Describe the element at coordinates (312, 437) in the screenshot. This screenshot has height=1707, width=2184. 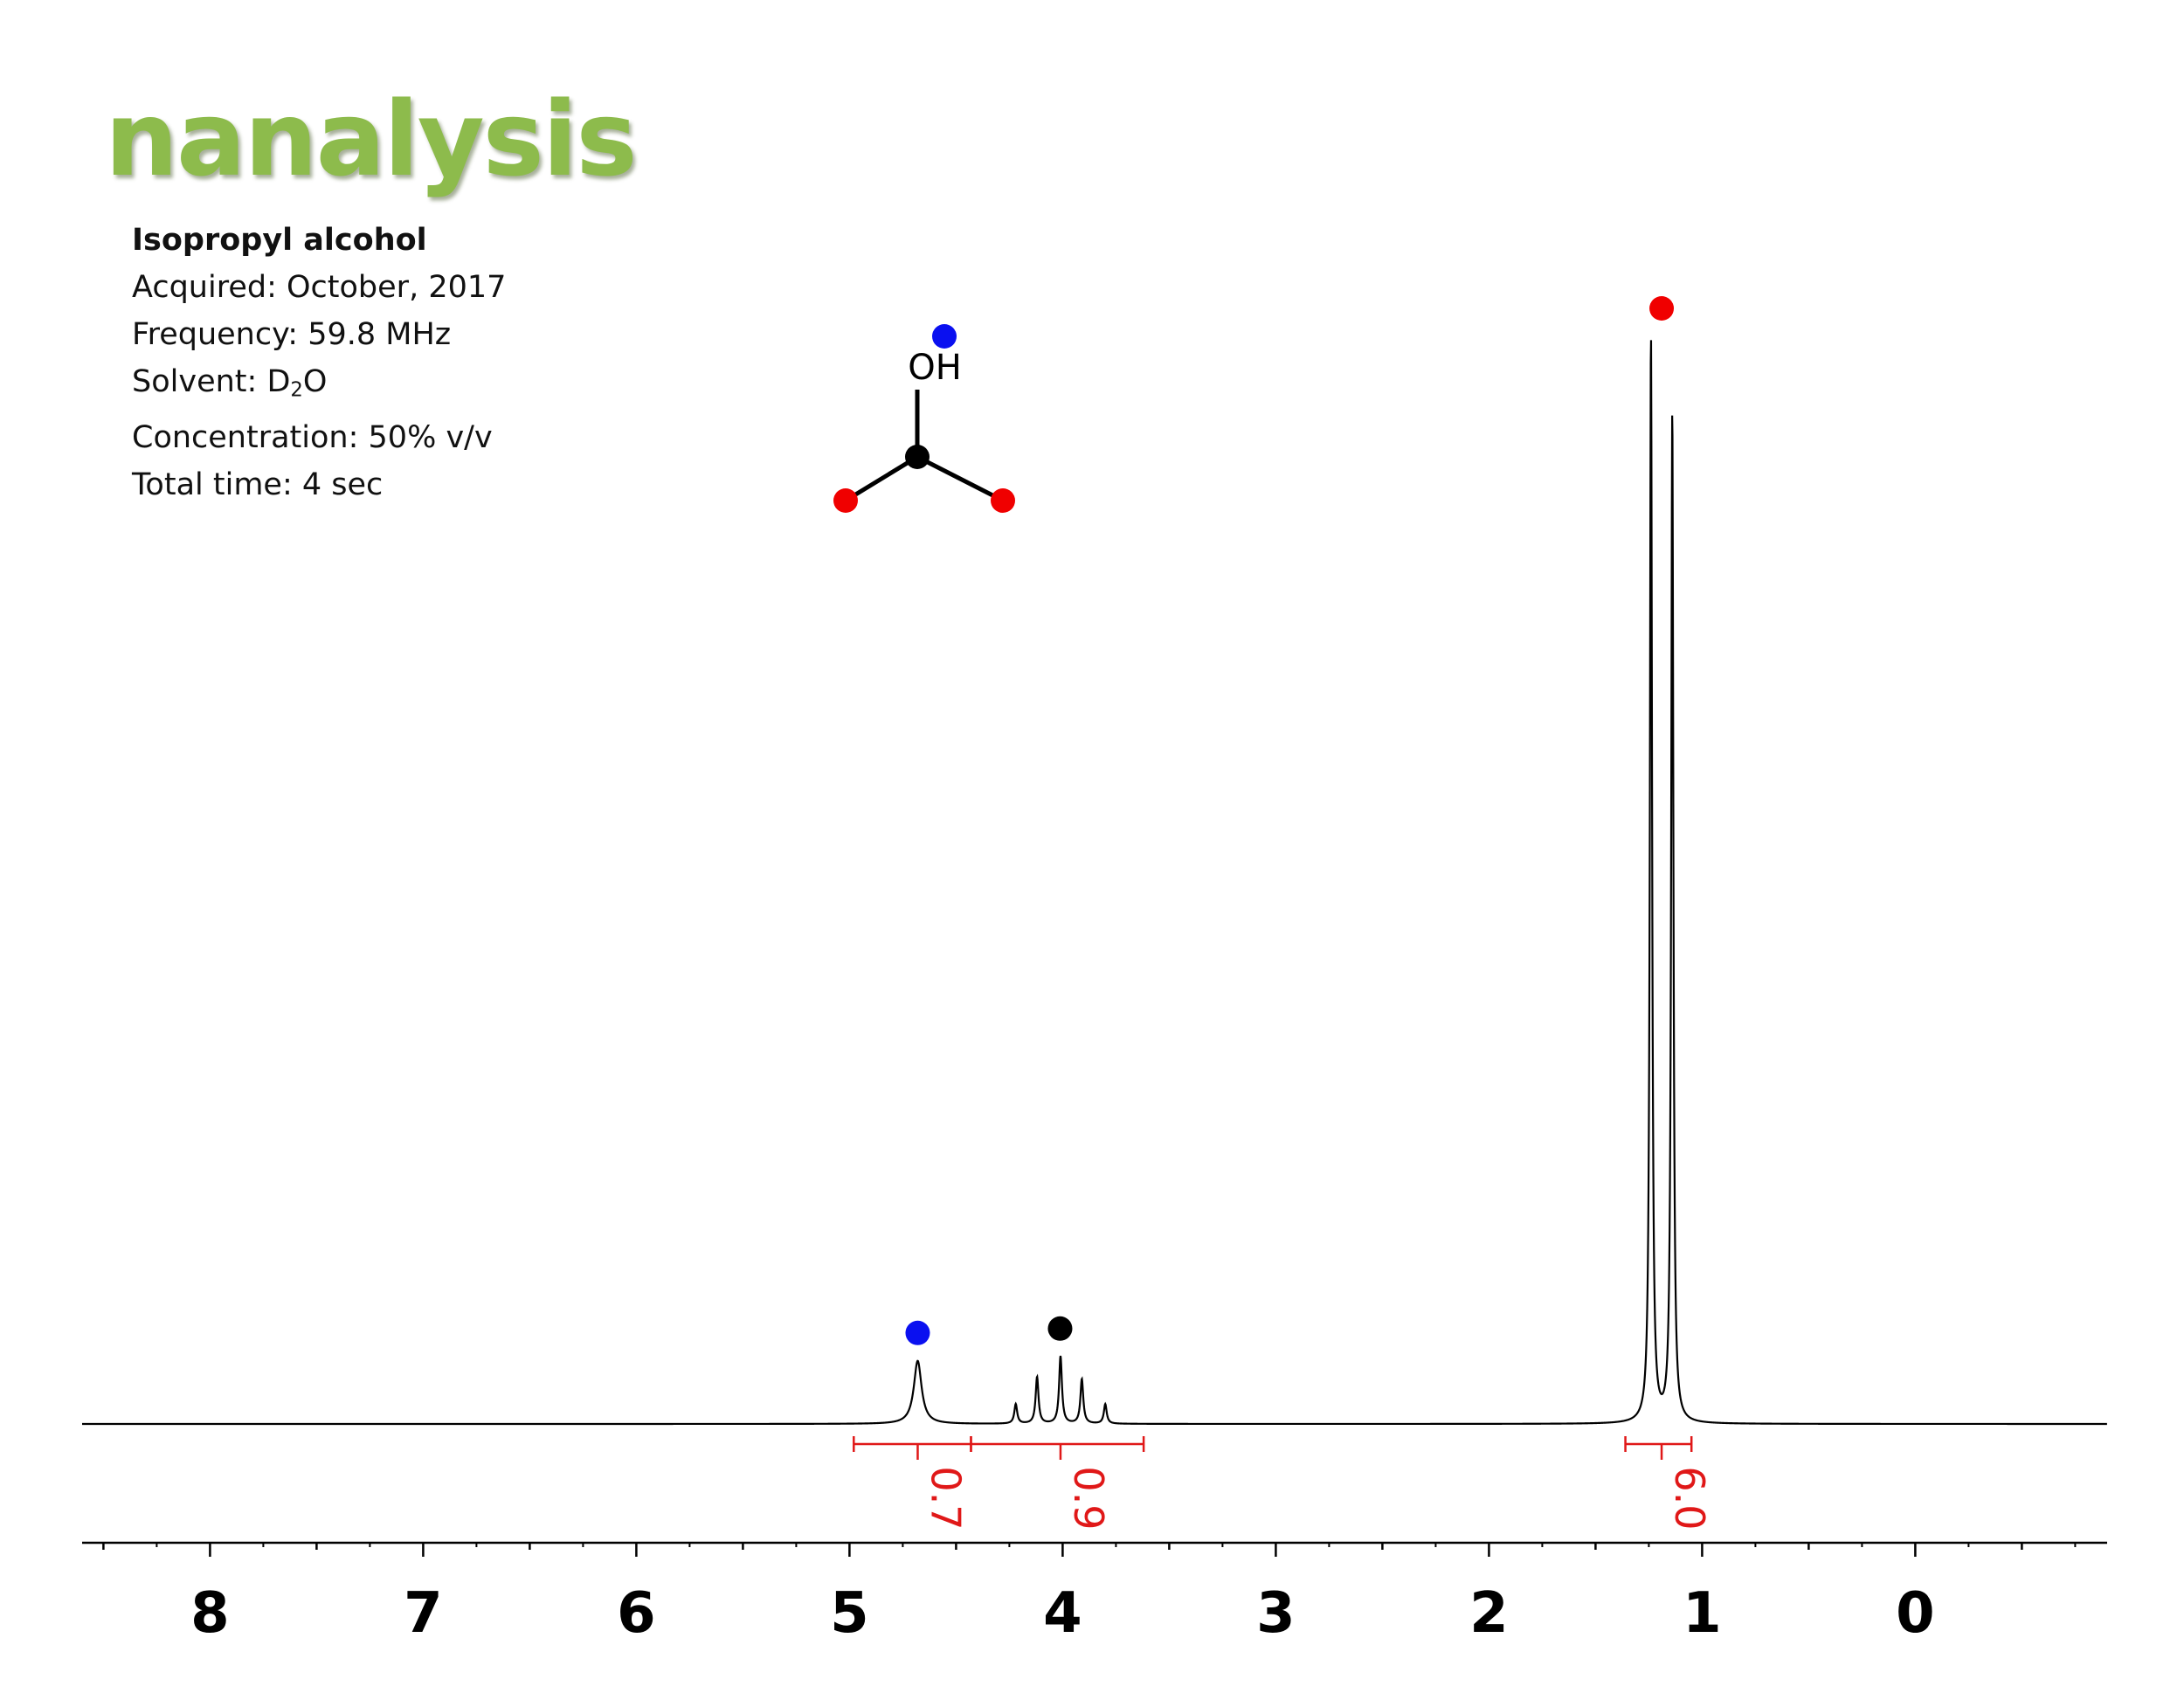
I see `concentration-line: Concentration: 50% v/v` at that location.